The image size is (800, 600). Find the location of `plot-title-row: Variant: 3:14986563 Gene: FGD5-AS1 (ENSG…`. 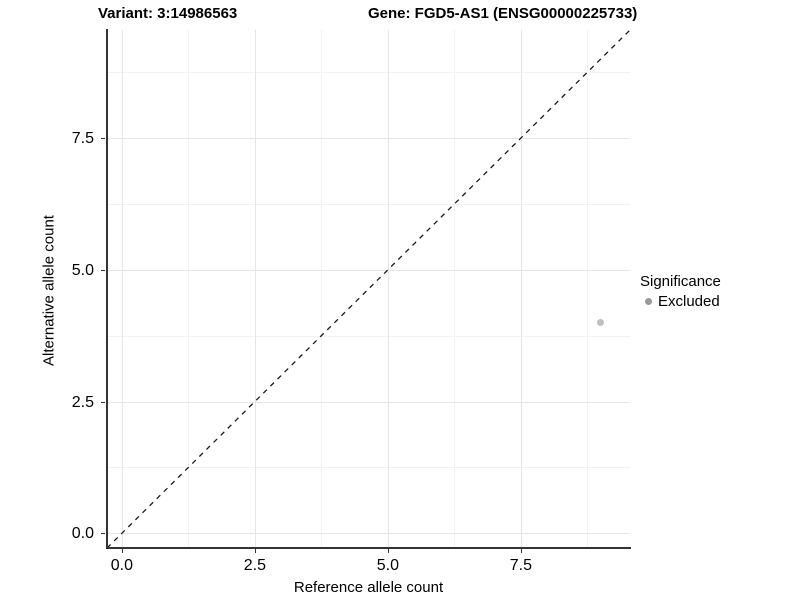

plot-title-row: Variant: 3:14986563 Gene: FGD5-AS1 (ENSG… is located at coordinates (400, 14).